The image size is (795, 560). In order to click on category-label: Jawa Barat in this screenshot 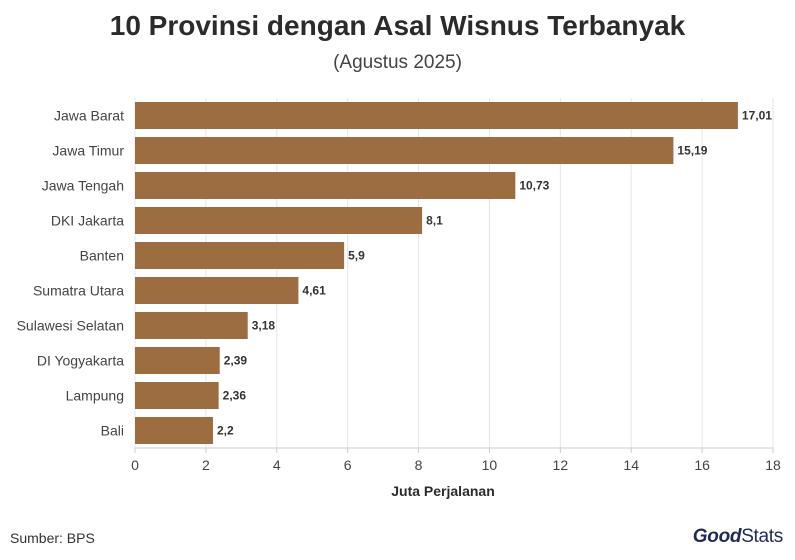, I will do `click(89, 116)`.